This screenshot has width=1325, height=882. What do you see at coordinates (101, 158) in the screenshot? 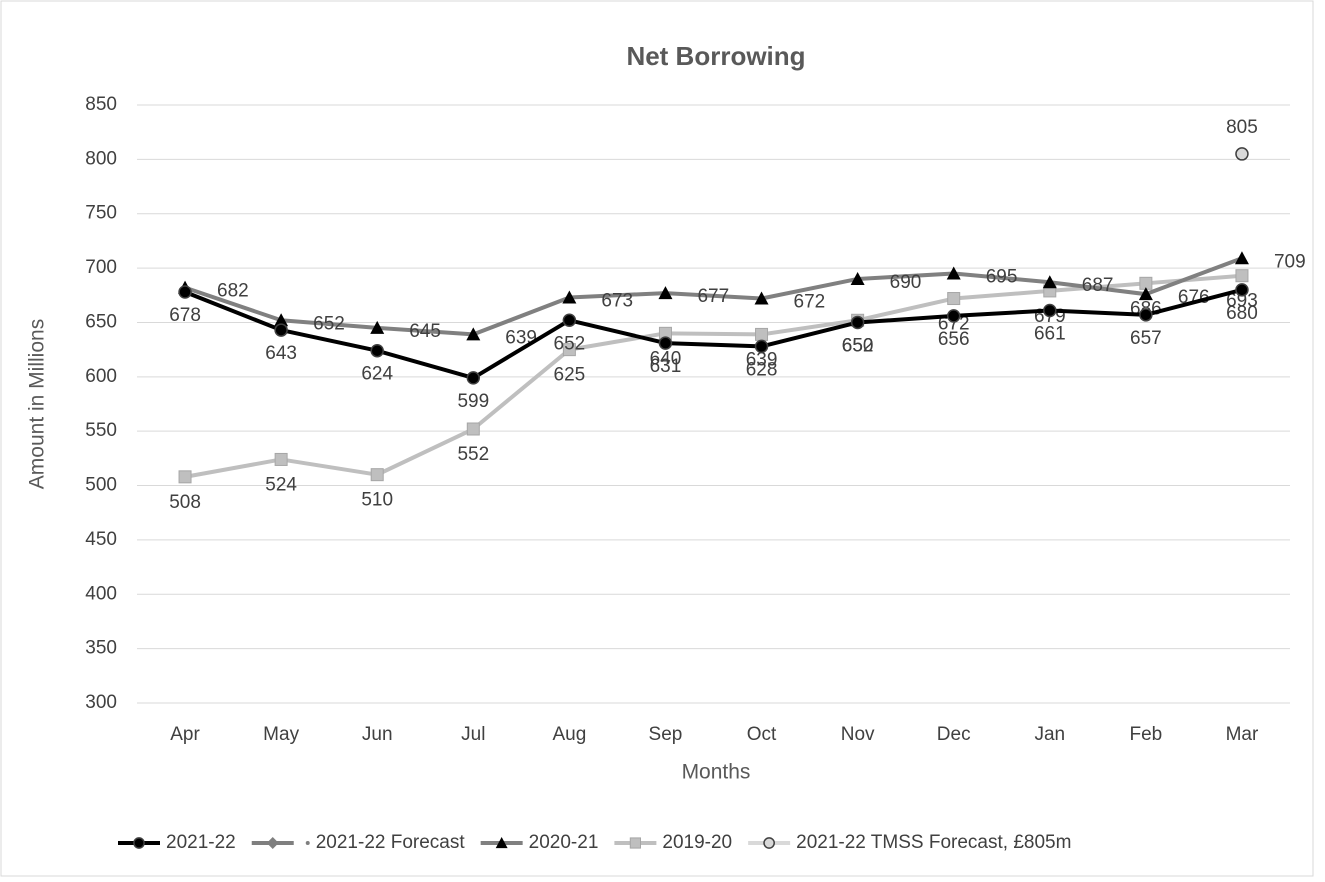
I see `y-tick-label: 800` at bounding box center [101, 158].